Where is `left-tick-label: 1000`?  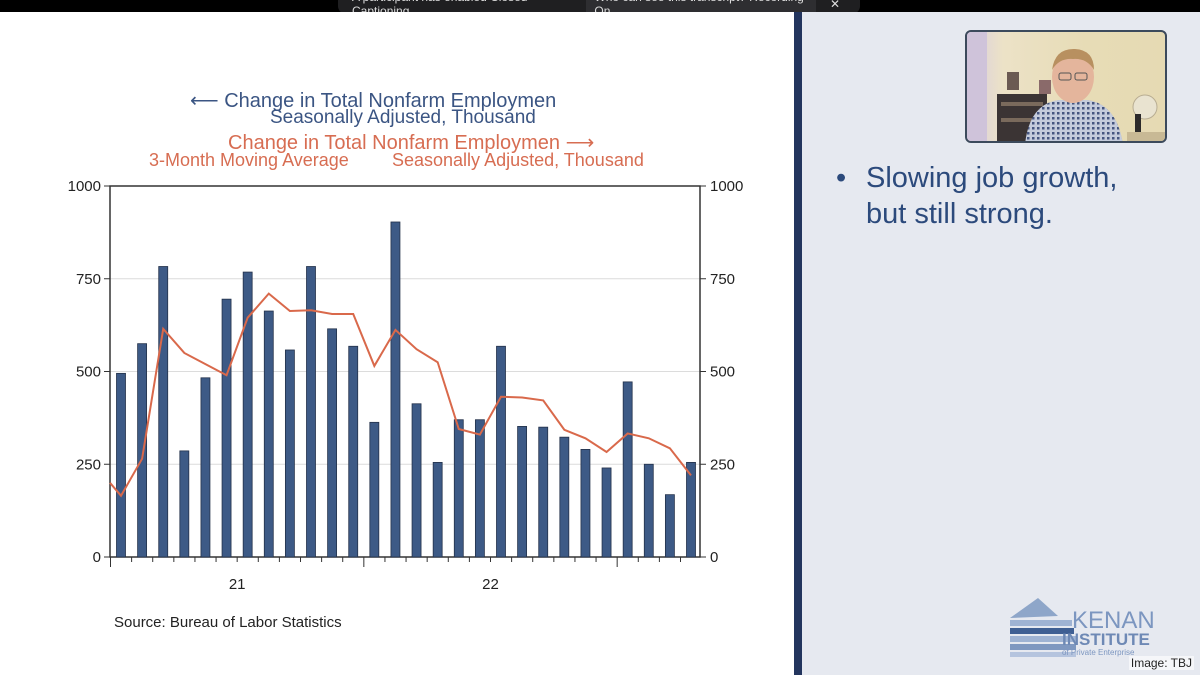
left-tick-label: 1000 is located at coordinates (84, 186).